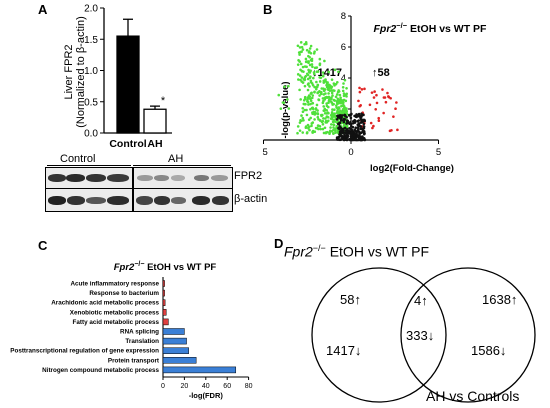 This screenshot has width=550, height=408. Describe the element at coordinates (43, 9) in the screenshot. I see `panel-label-a: A` at that location.